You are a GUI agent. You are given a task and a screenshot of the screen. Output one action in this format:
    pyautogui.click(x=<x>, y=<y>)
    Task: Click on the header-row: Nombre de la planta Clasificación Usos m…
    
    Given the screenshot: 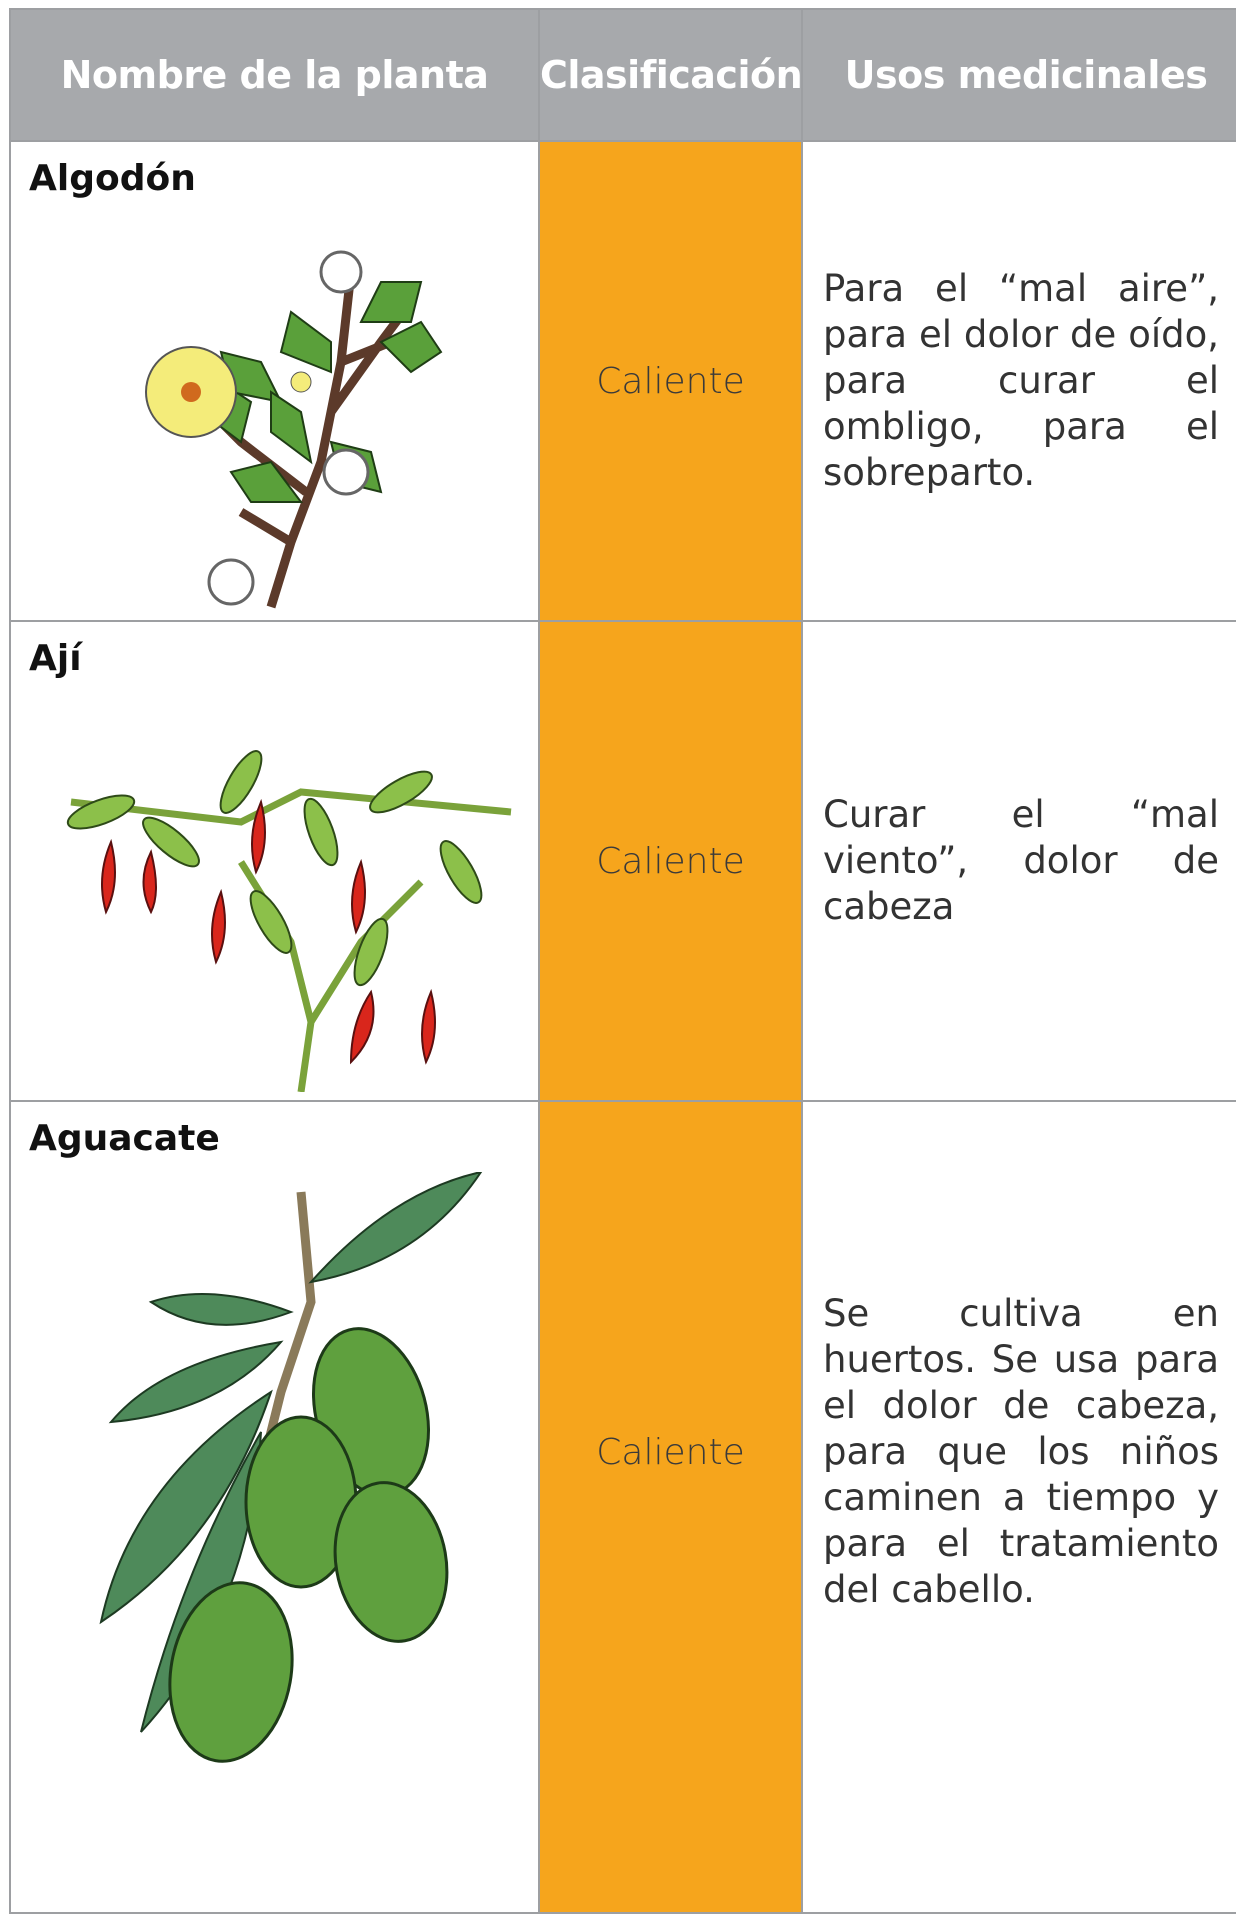 What is the action you would take?
    pyautogui.click(x=622, y=75)
    